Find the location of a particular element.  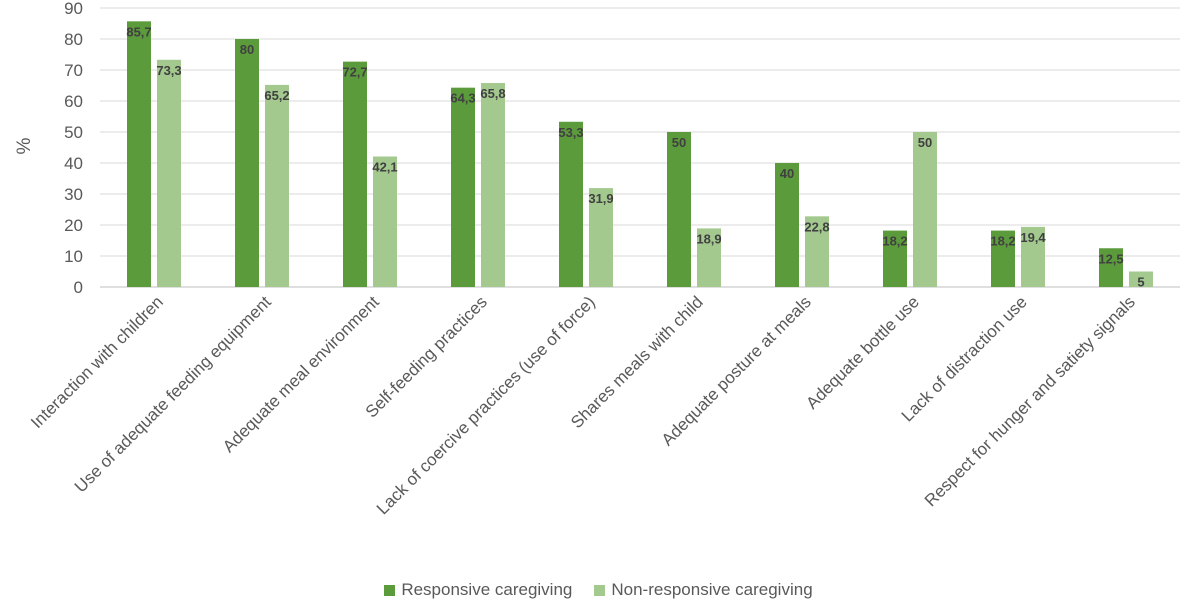

legend-swatch-non-responsive is located at coordinates (600, 590).